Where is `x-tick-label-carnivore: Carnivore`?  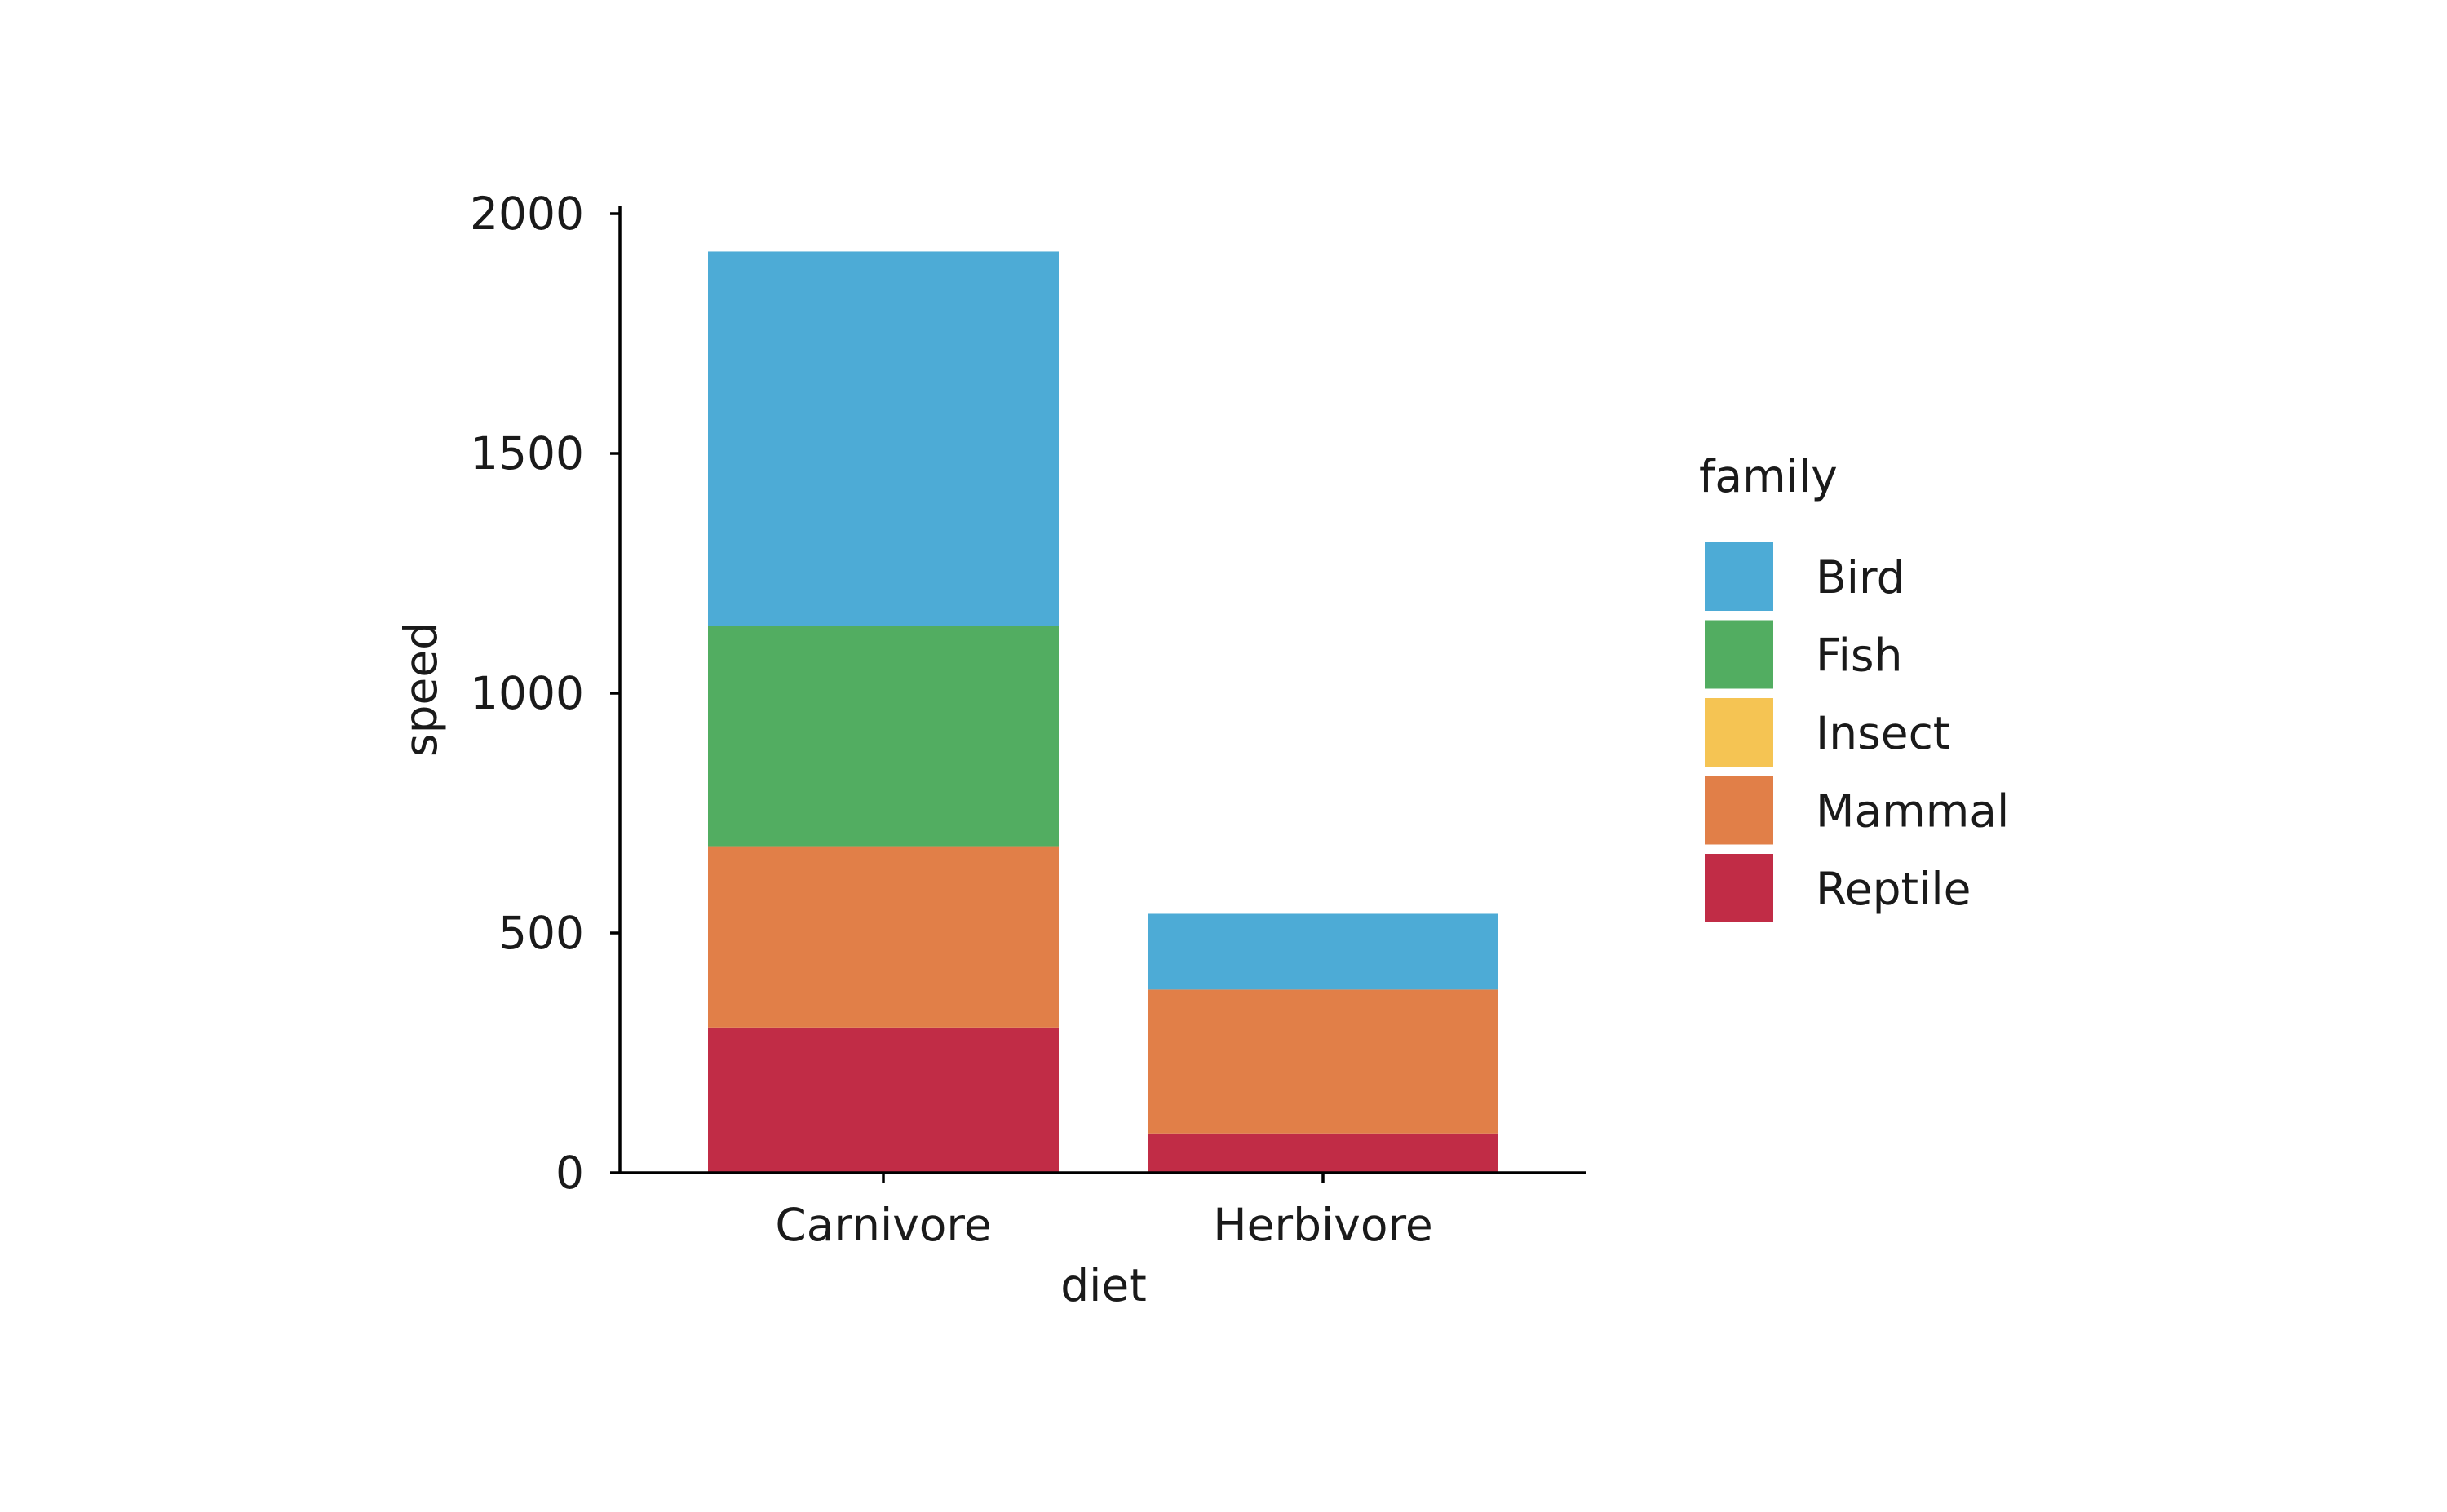 x-tick-label-carnivore: Carnivore is located at coordinates (883, 1225).